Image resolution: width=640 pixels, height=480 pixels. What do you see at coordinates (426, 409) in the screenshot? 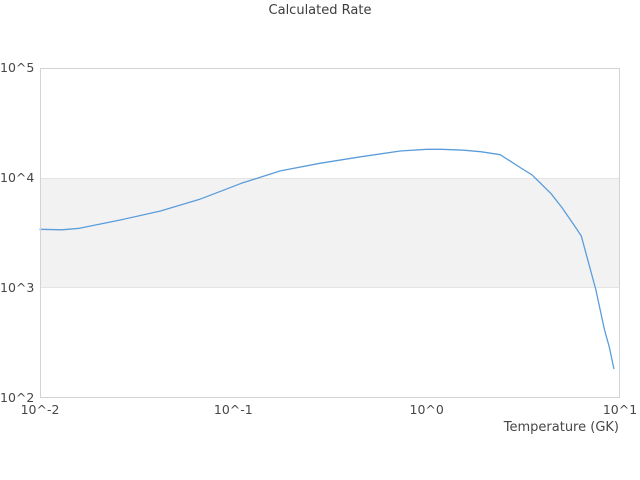
I see `x-tick-1e0: 10^0` at bounding box center [426, 409].